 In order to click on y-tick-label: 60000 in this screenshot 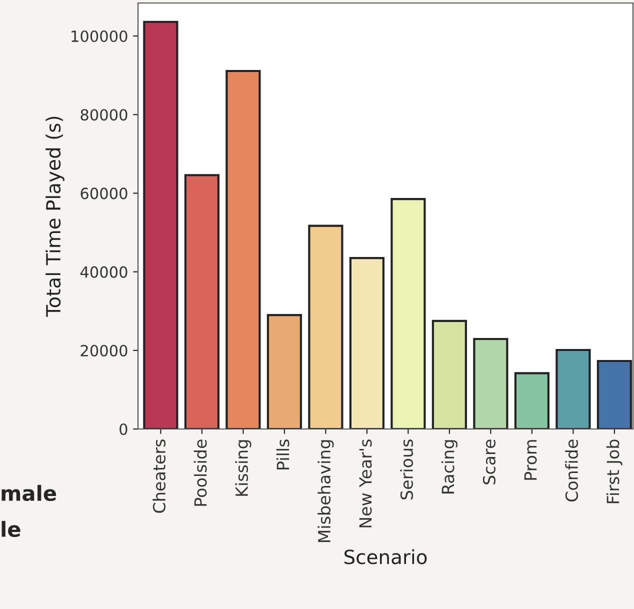, I will do `click(104, 194)`.